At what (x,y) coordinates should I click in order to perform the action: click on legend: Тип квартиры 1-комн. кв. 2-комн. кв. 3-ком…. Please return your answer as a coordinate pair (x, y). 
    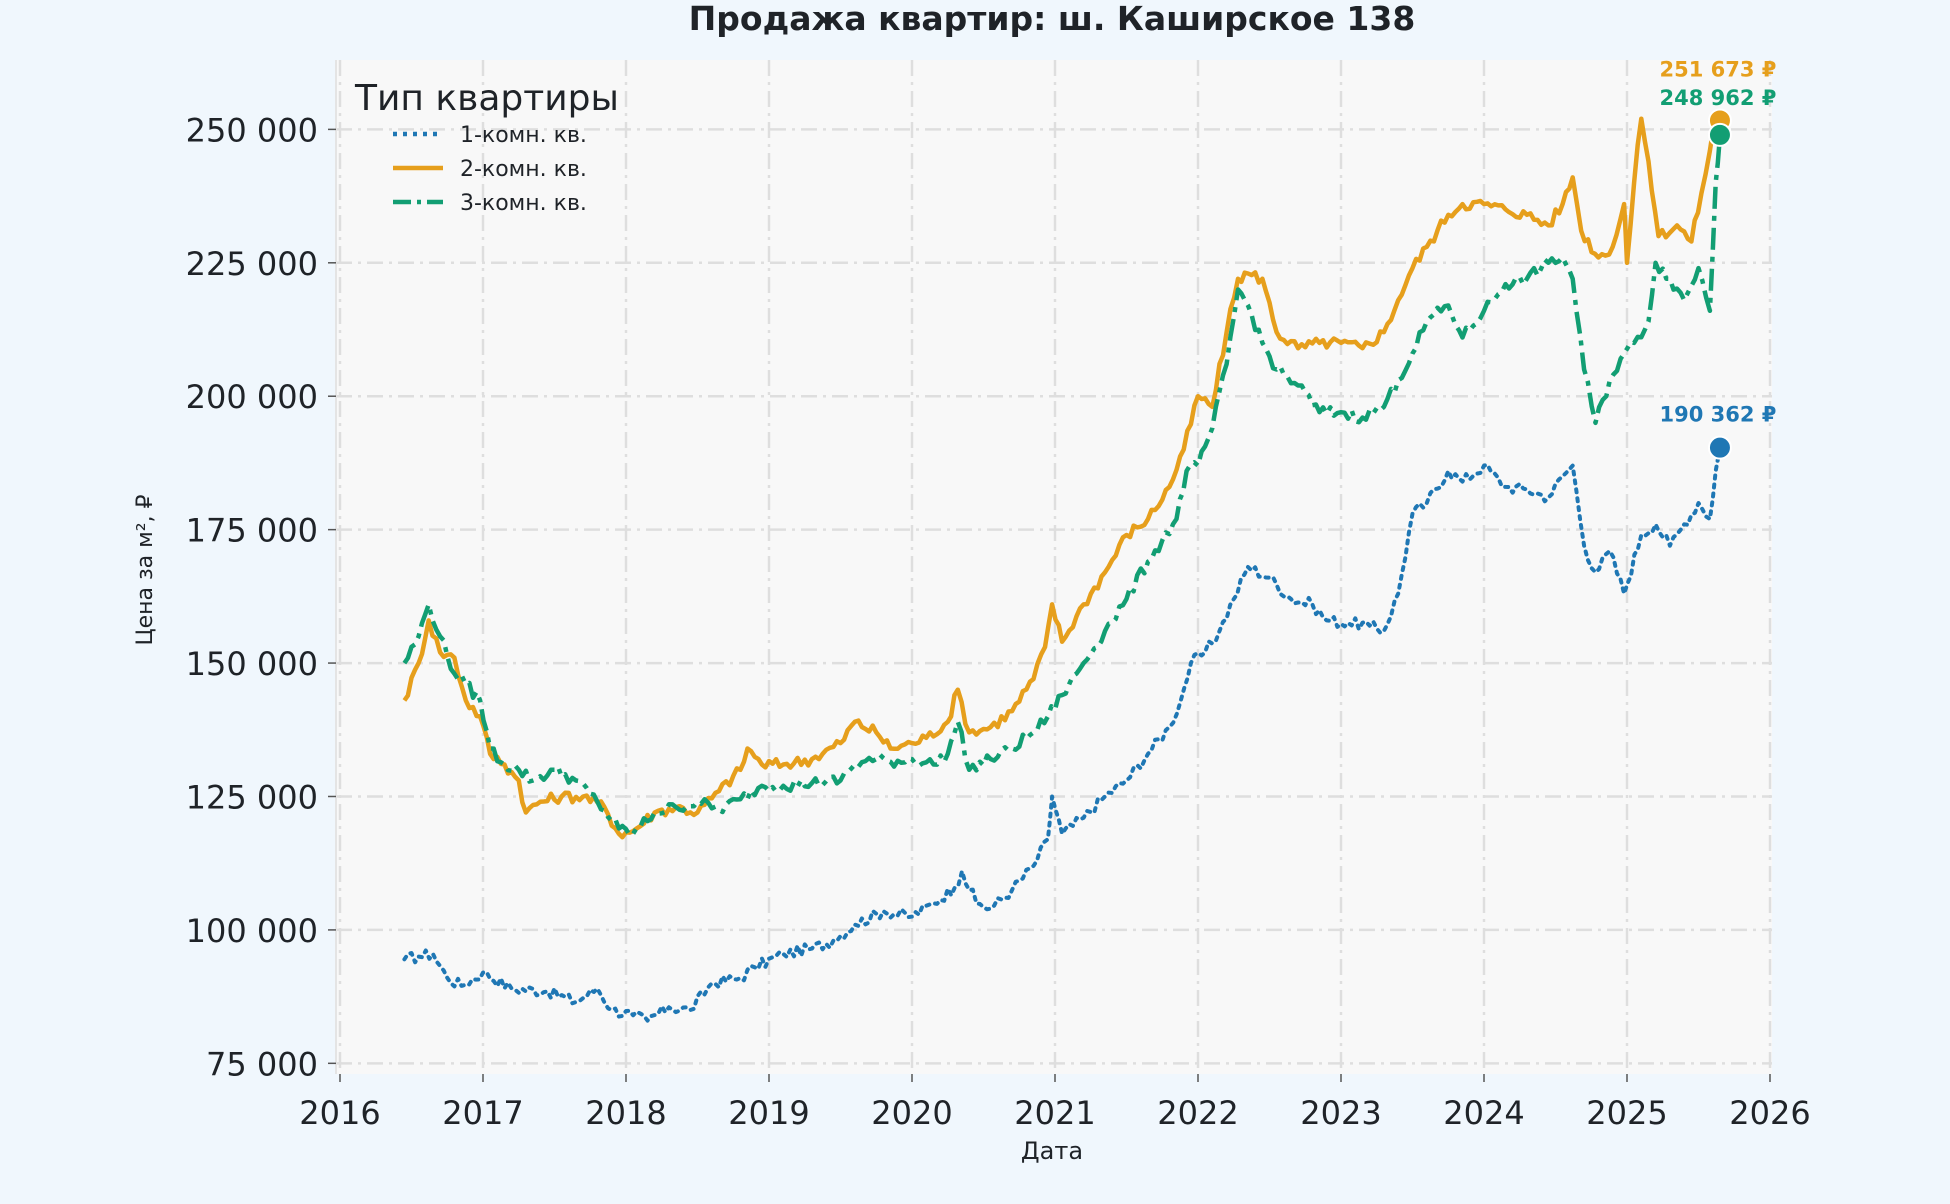
    Looking at the image, I should click on (486, 147).